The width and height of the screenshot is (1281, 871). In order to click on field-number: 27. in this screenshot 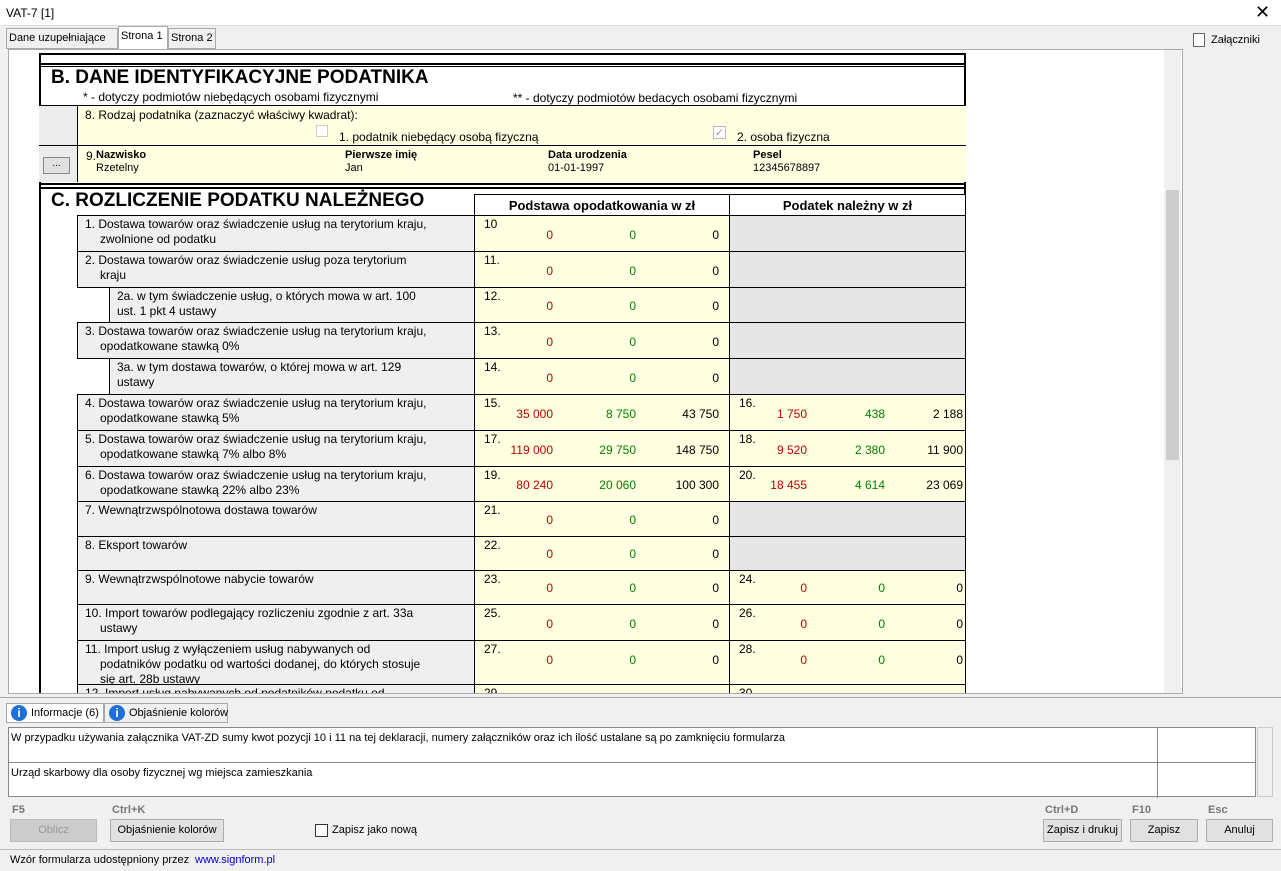, I will do `click(492, 649)`.